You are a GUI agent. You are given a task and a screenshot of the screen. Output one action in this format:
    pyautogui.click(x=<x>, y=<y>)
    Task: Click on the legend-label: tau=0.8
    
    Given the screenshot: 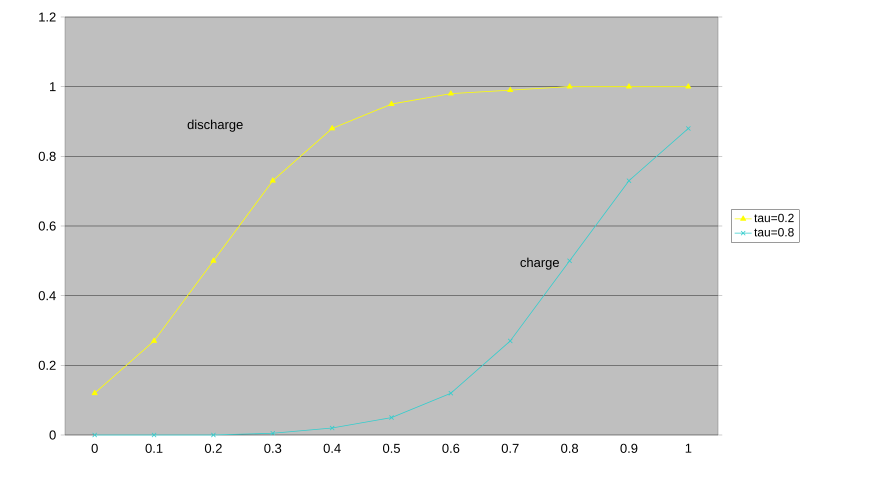 What is the action you would take?
    pyautogui.click(x=774, y=232)
    